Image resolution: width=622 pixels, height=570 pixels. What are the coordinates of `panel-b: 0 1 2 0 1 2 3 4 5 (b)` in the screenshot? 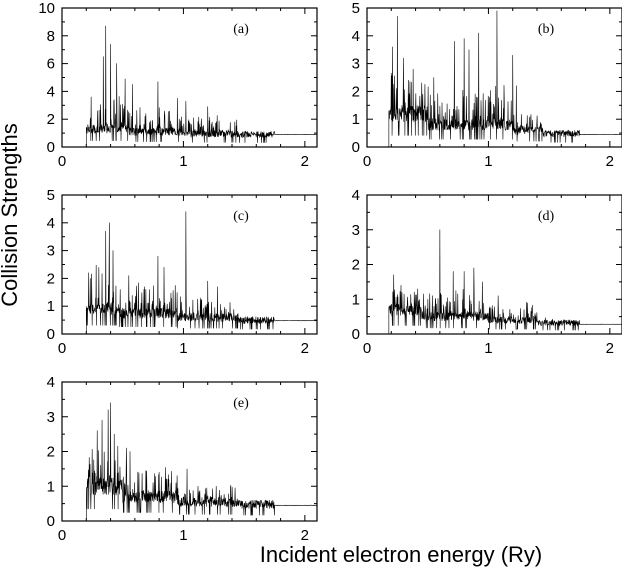 It's located at (487, 85).